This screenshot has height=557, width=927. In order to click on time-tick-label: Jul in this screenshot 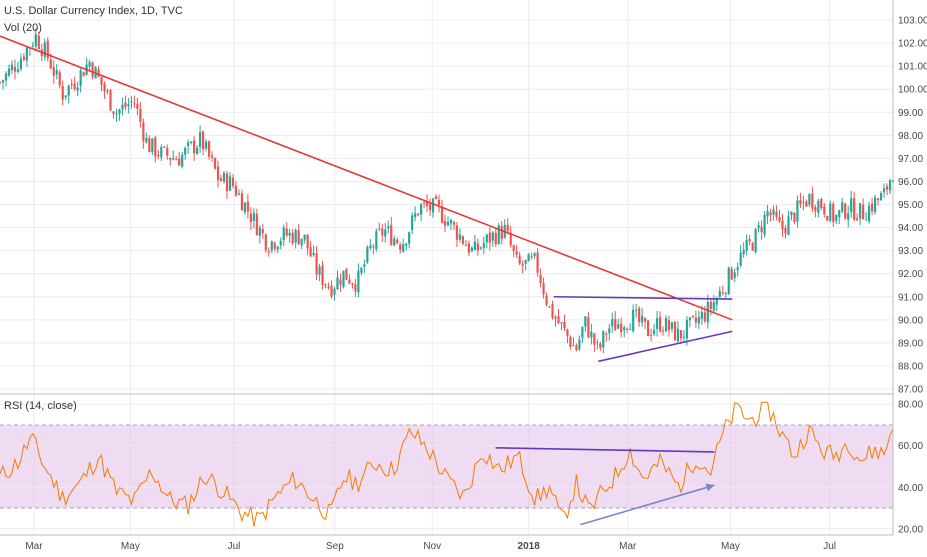, I will do `click(829, 546)`.